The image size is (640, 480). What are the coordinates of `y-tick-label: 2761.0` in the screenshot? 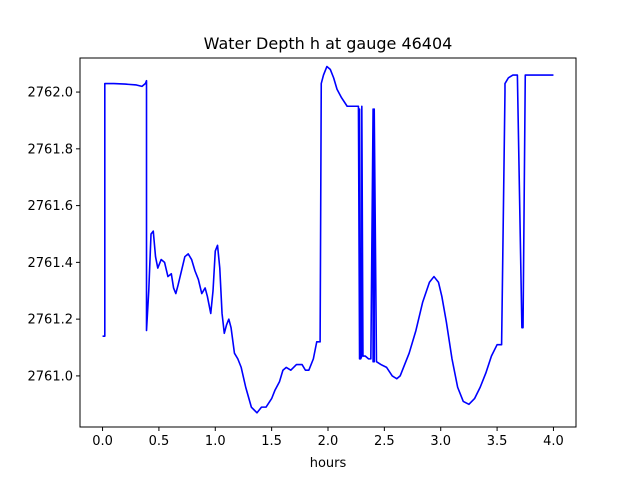 It's located at (51, 376).